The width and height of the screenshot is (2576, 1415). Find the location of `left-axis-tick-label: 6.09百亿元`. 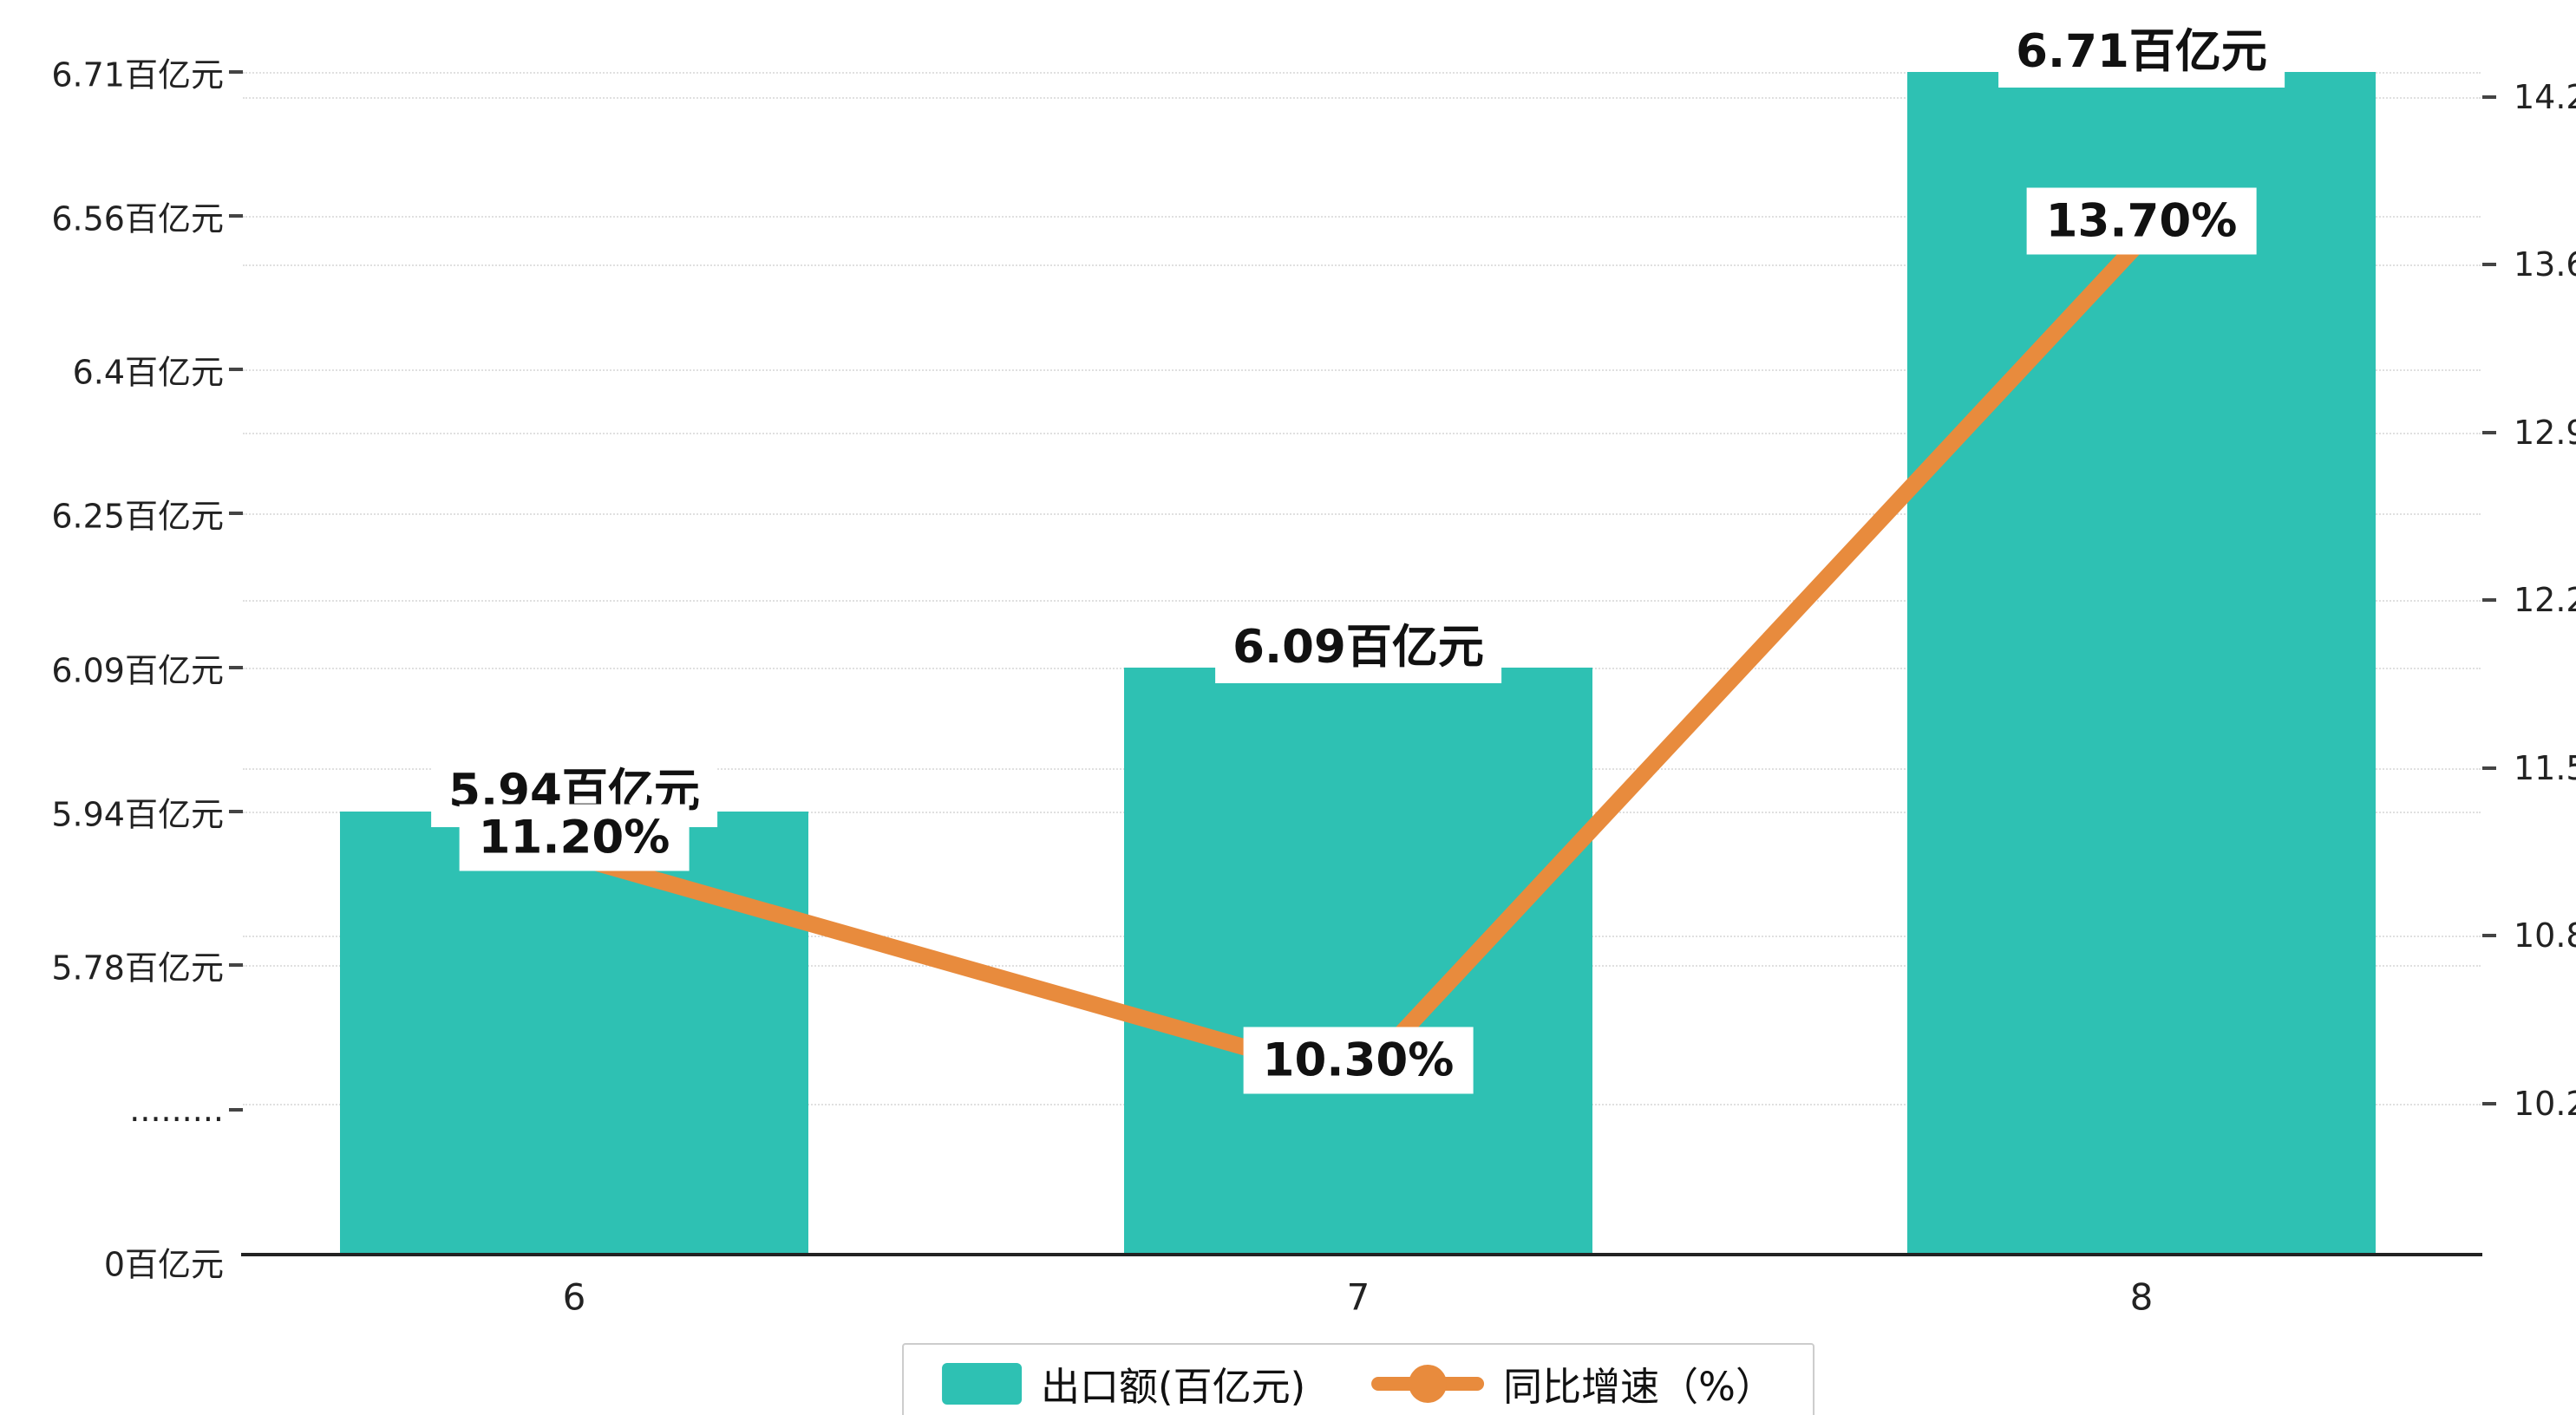

left-axis-tick-label: 6.09百亿元 is located at coordinates (137, 670).